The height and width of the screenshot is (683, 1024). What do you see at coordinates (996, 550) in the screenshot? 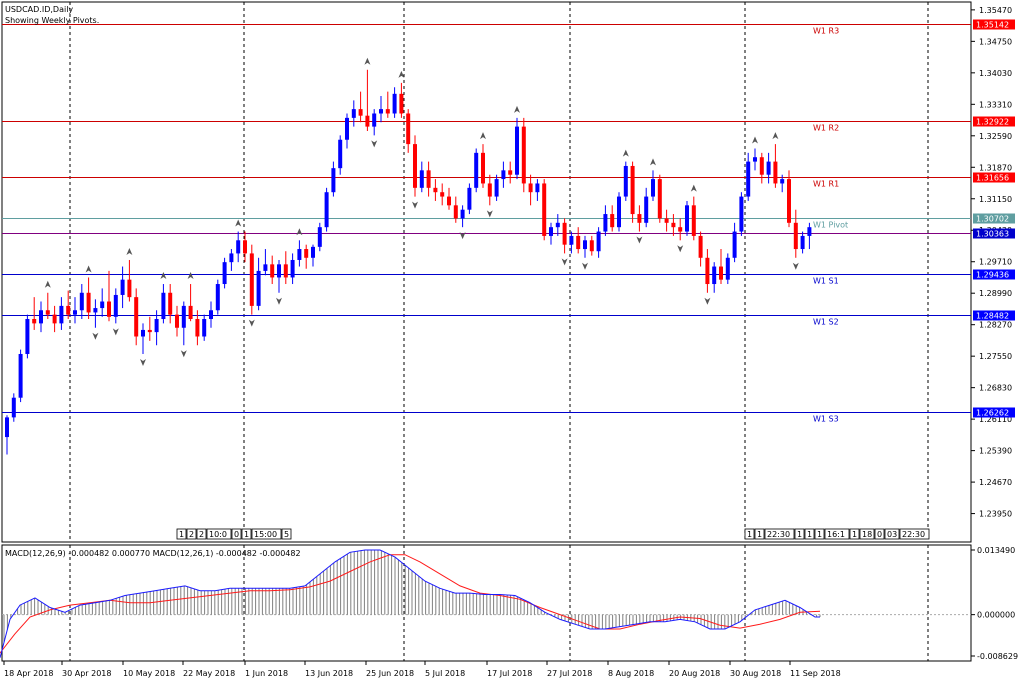
I see `macd-tick-label: 0.013490` at bounding box center [996, 550].